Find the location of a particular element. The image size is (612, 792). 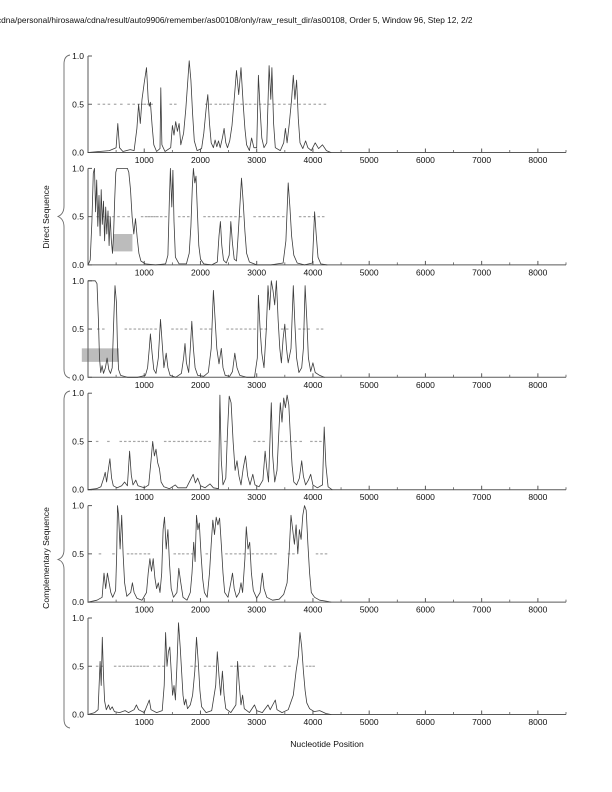

signal-line is located at coordinates (209, 554).